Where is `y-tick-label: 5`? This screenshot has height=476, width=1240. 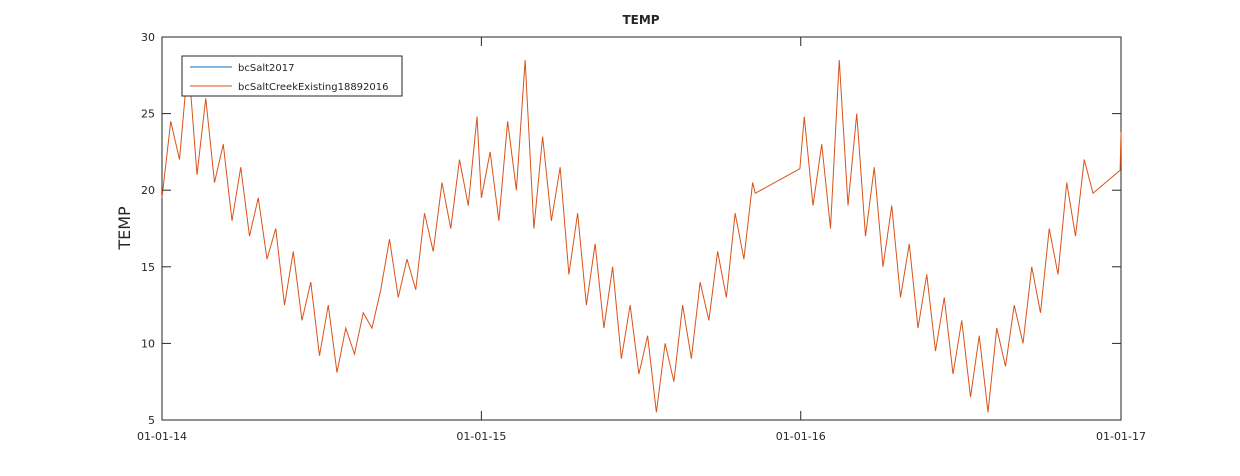 y-tick-label: 5 is located at coordinates (151, 420).